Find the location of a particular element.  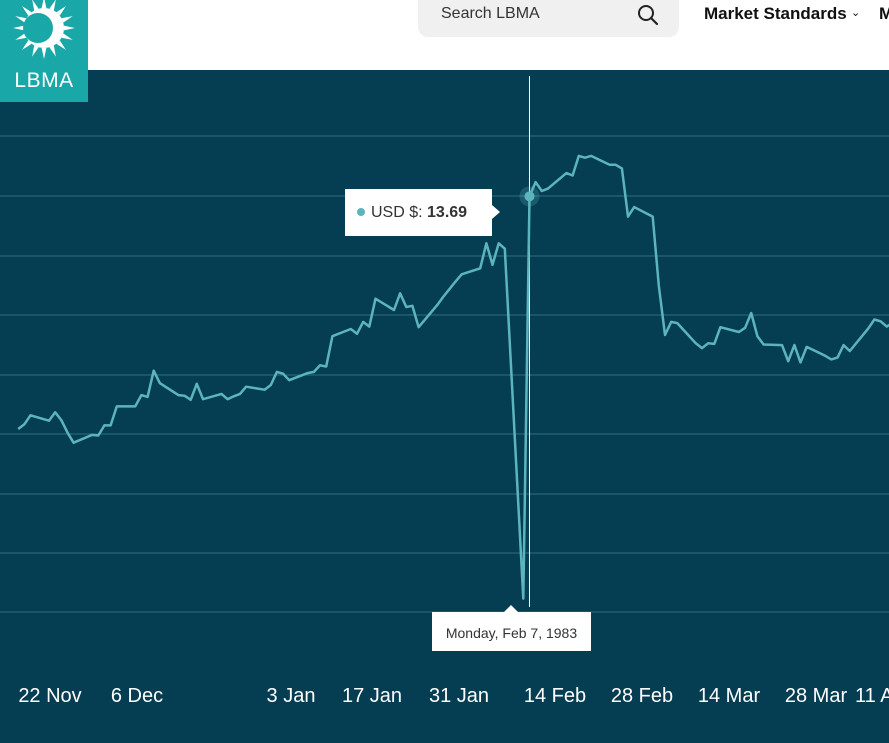

x-tick-label: 14 Mar is located at coordinates (729, 696).